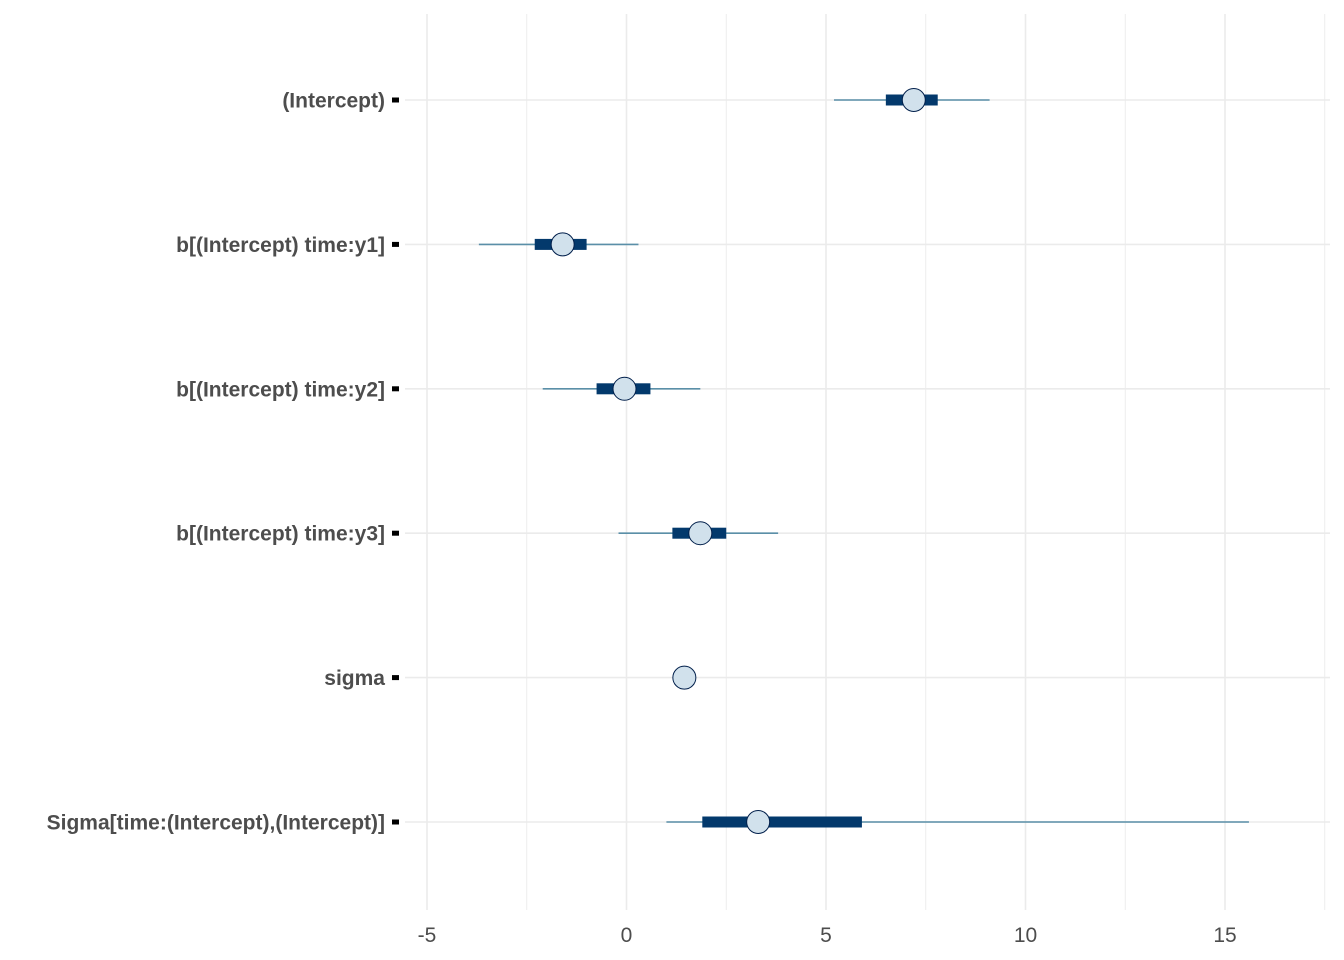 This screenshot has height=960, width=1344. Describe the element at coordinates (427, 935) in the screenshot. I see `x-tick-label: -5` at that location.